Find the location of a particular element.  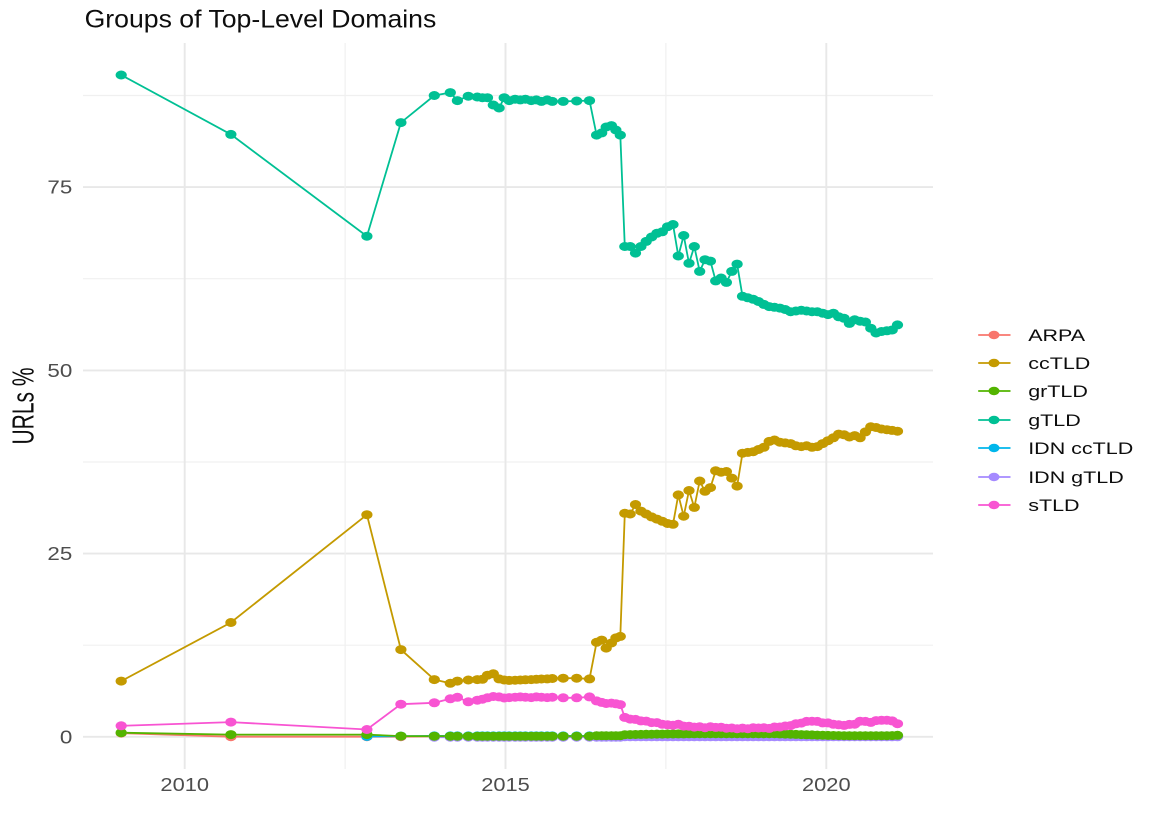

svg-text: 2010 is located at coordinates (184, 786).